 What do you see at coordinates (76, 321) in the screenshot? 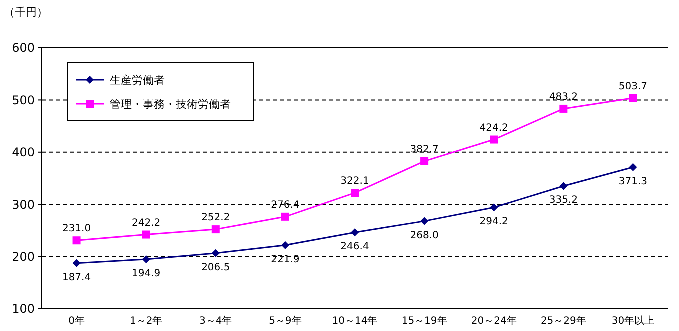
I see `x-tick-label: 0年` at bounding box center [76, 321].